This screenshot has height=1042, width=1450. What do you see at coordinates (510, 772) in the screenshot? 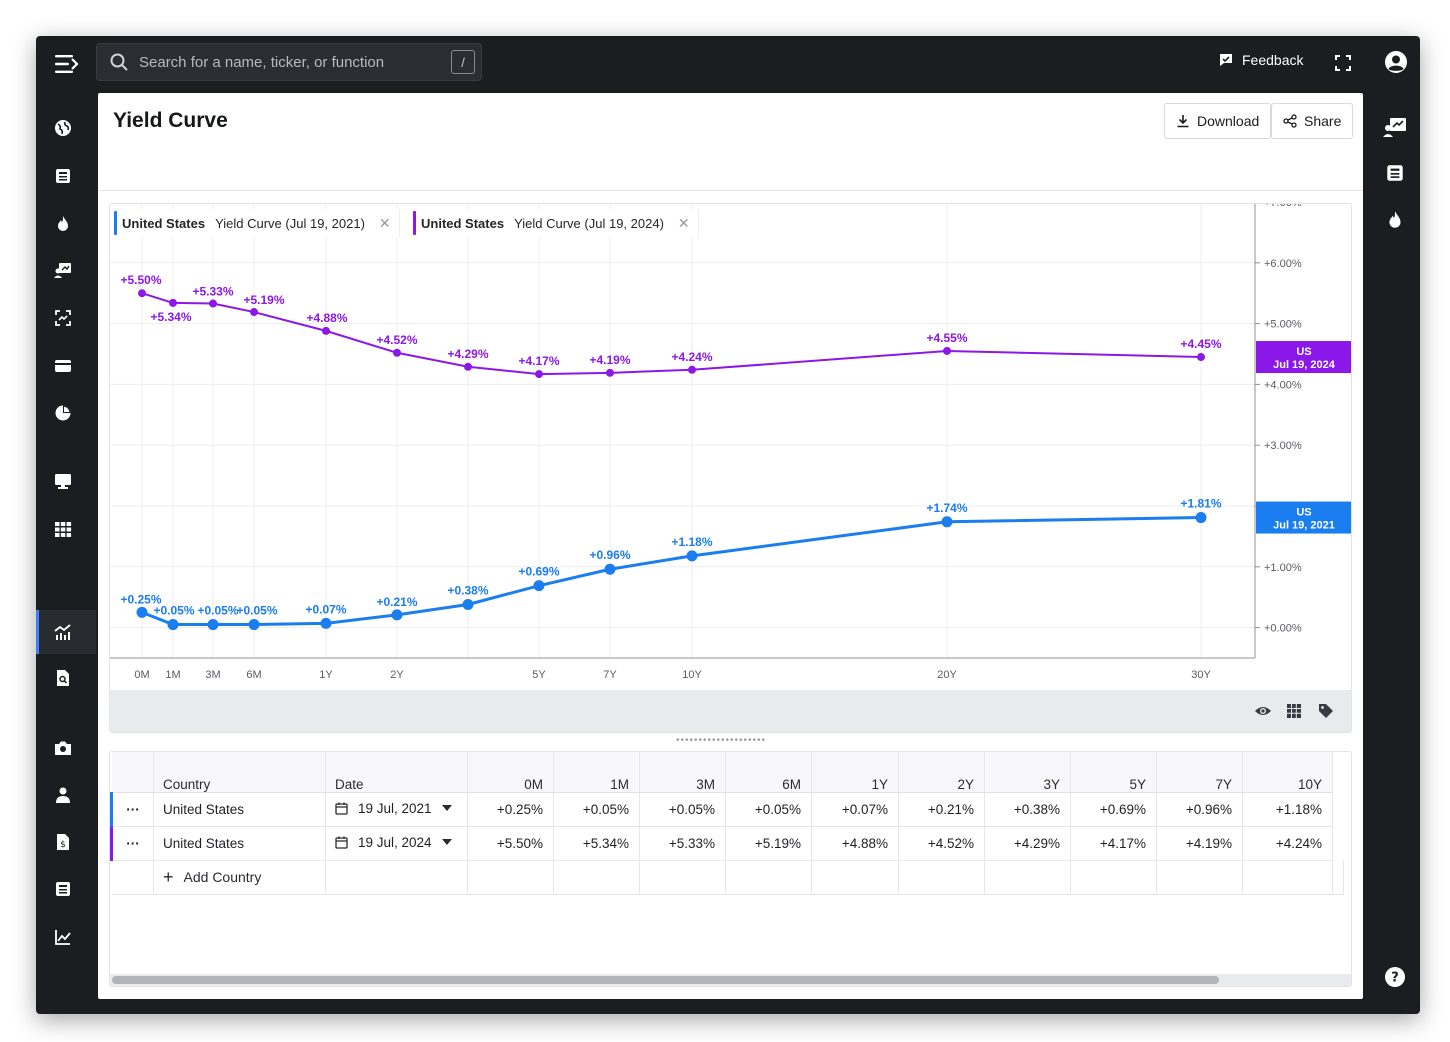
I see `table-header-0m: 0M` at bounding box center [510, 772].